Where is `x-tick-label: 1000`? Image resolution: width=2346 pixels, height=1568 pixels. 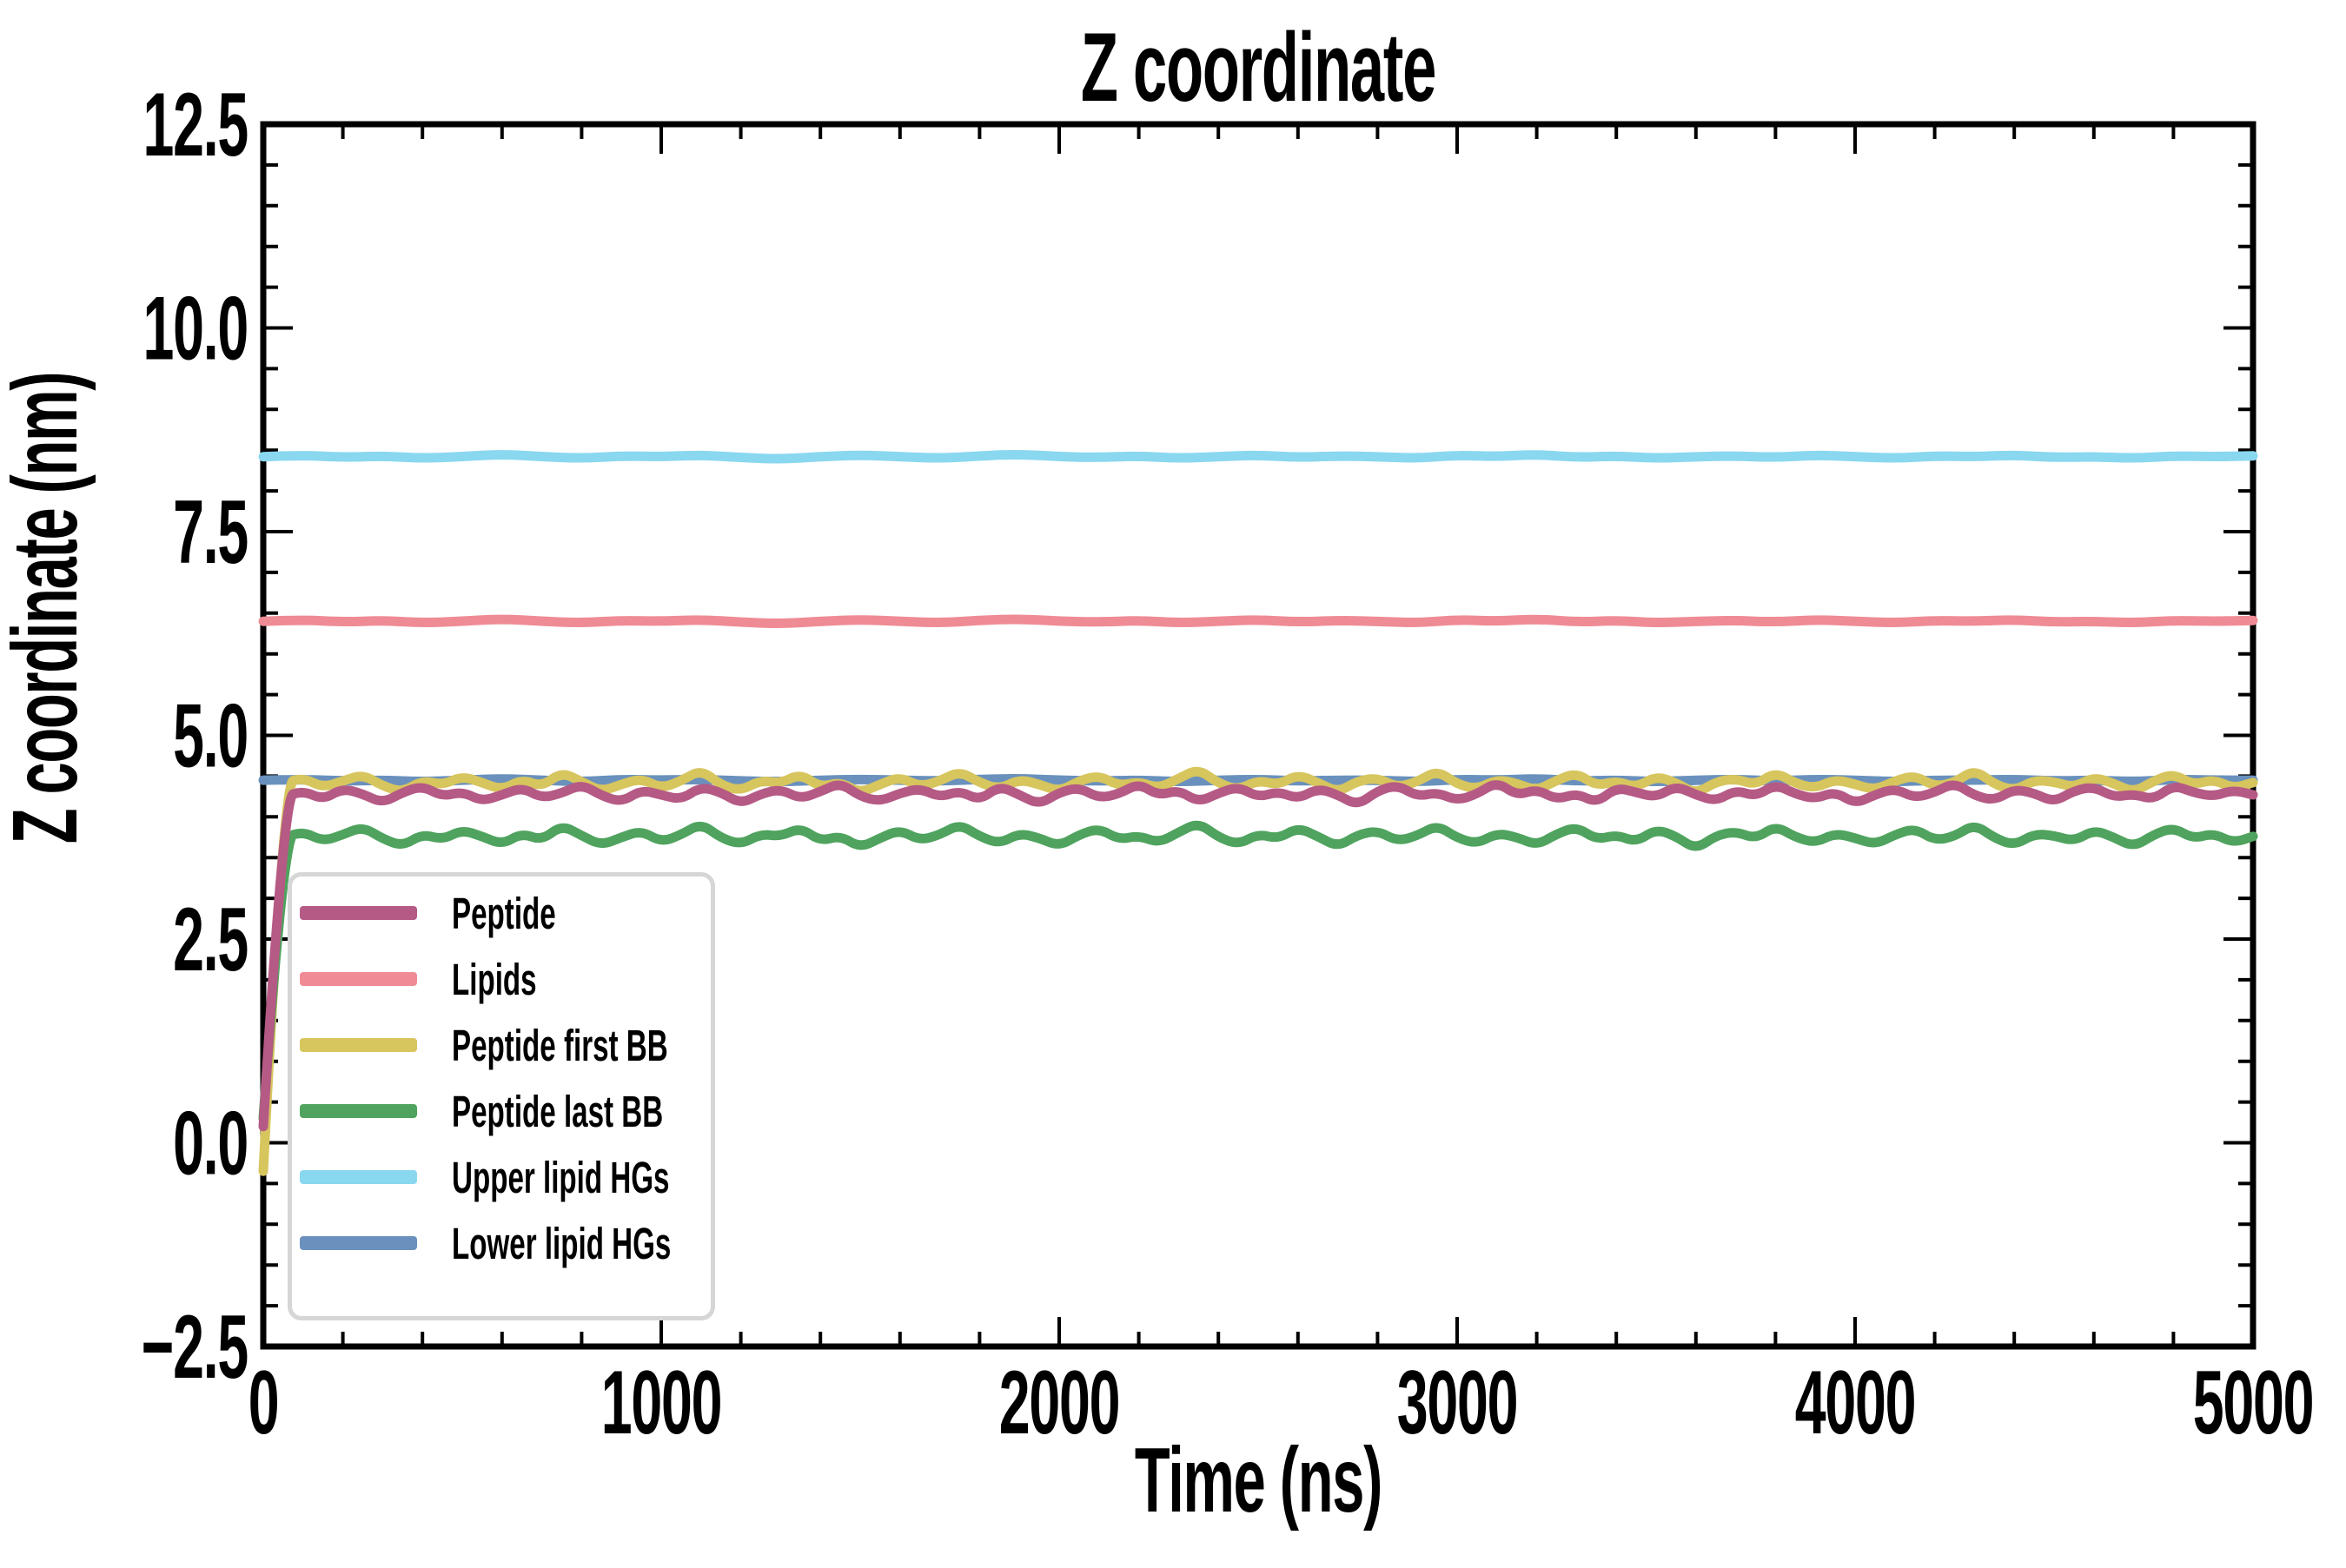
x-tick-label: 1000 is located at coordinates (661, 1402).